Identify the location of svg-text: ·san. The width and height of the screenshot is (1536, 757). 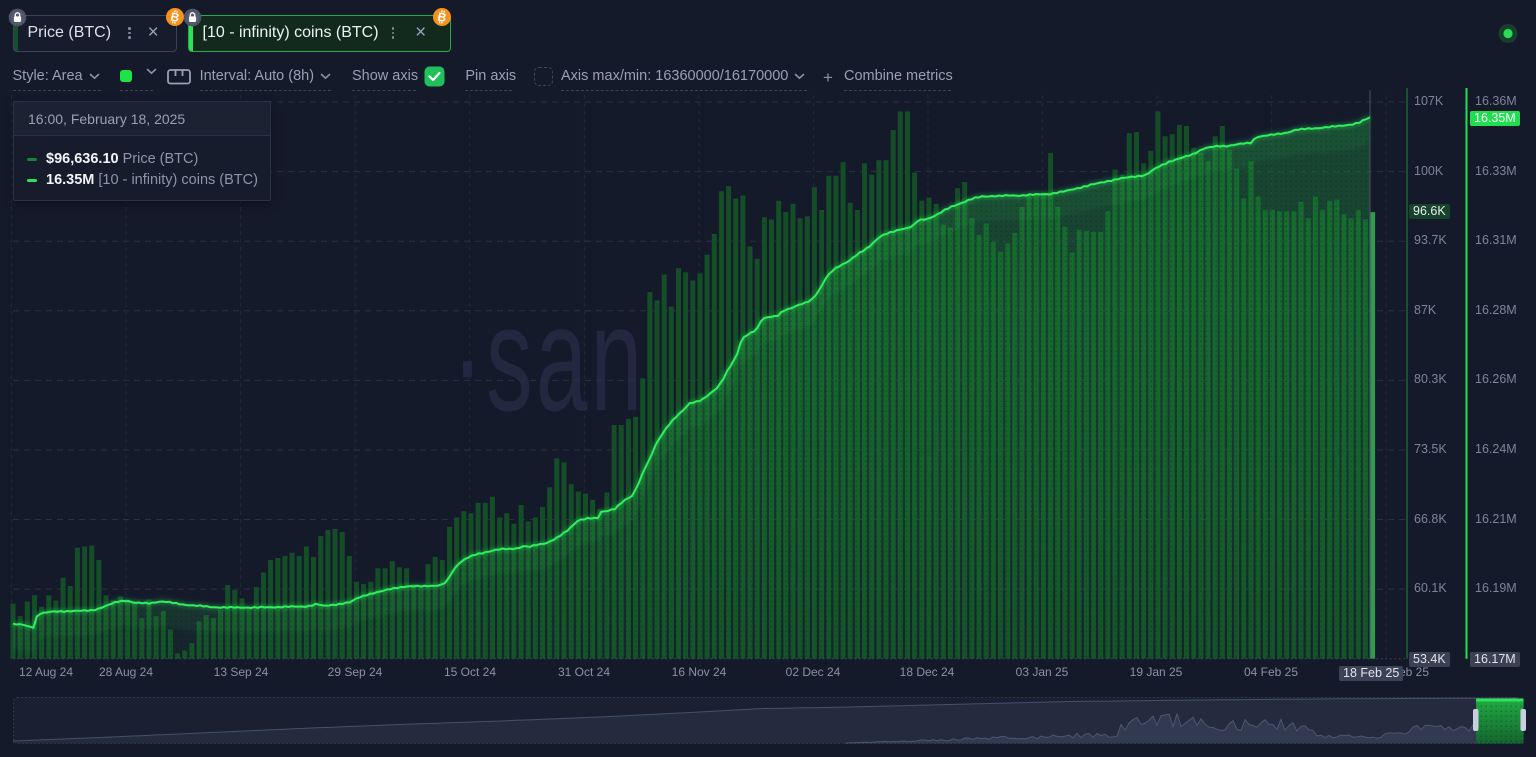
(548, 358).